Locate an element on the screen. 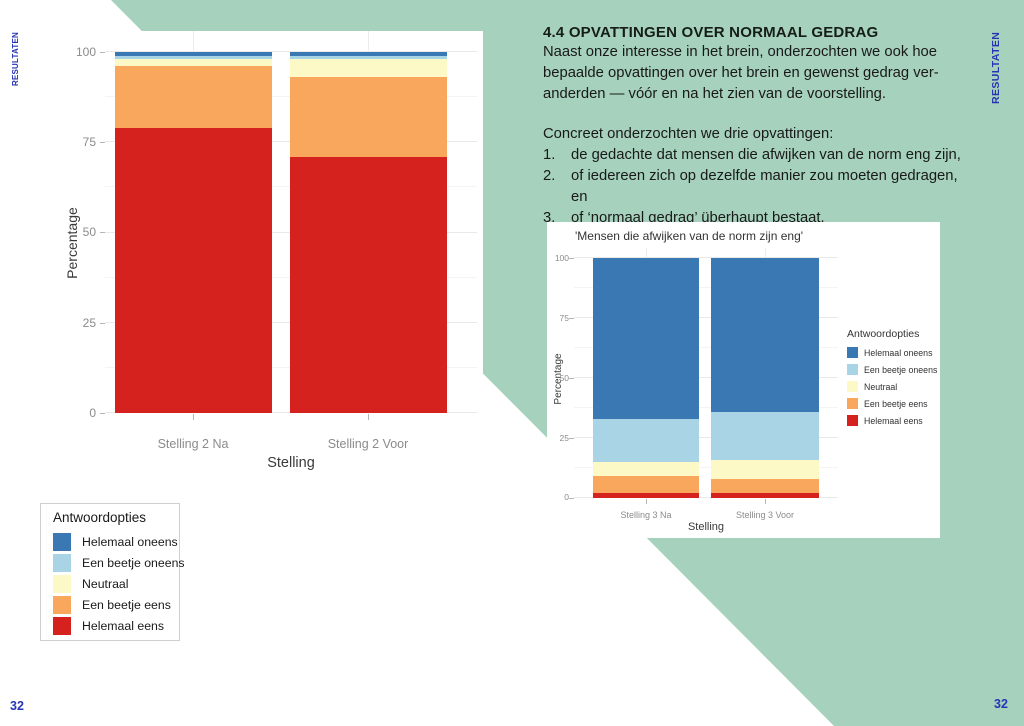  x-category-label: Stelling 3 Na is located at coordinates (646, 515).